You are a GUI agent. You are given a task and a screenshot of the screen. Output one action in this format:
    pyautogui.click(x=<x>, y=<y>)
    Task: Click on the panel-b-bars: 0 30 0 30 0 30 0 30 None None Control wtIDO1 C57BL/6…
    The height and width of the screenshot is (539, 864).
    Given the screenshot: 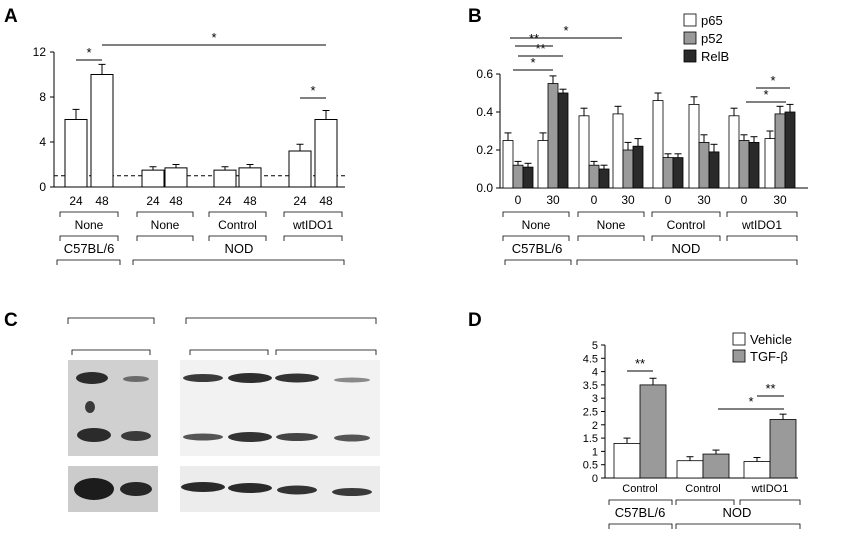 What is the action you would take?
    pyautogui.click(x=650, y=170)
    